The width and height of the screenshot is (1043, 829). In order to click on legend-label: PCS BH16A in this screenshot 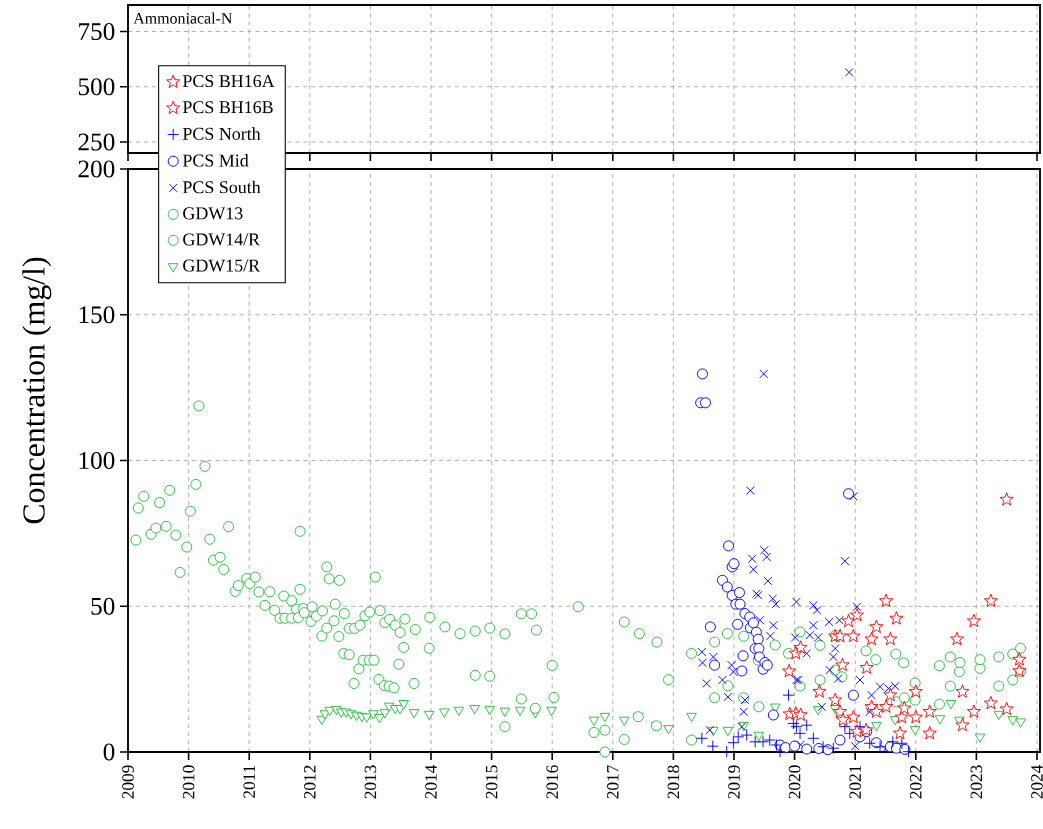, I will do `click(228, 81)`.